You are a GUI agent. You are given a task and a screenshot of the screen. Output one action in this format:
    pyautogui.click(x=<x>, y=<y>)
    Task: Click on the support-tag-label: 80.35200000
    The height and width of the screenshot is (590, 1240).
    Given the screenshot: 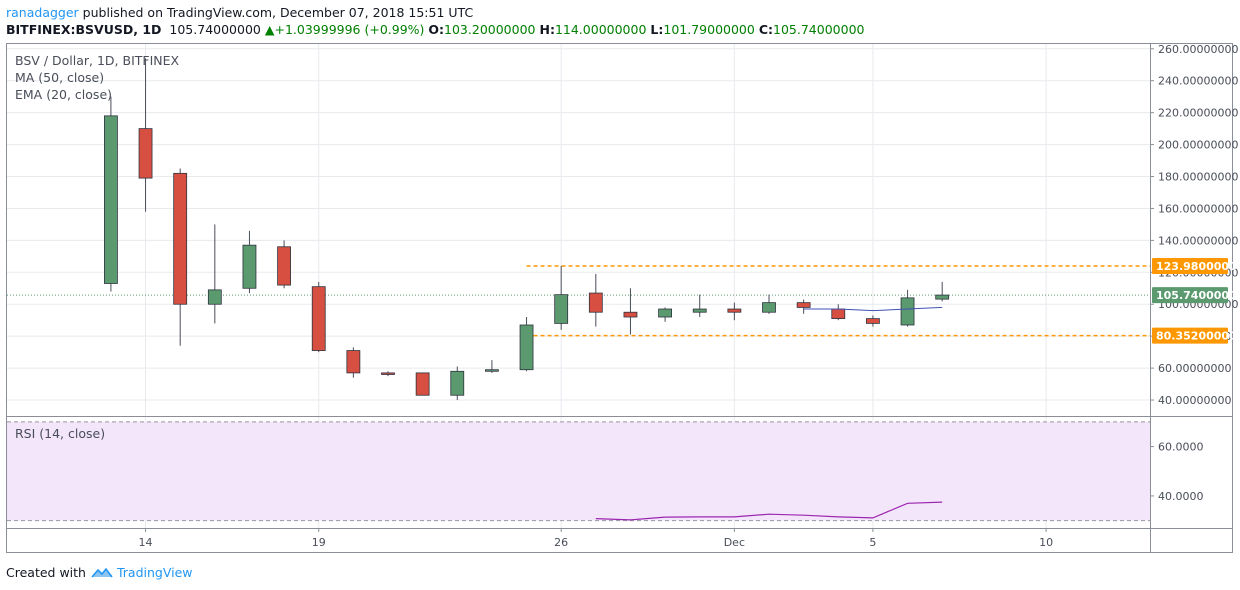 What is the action you would take?
    pyautogui.click(x=1196, y=336)
    